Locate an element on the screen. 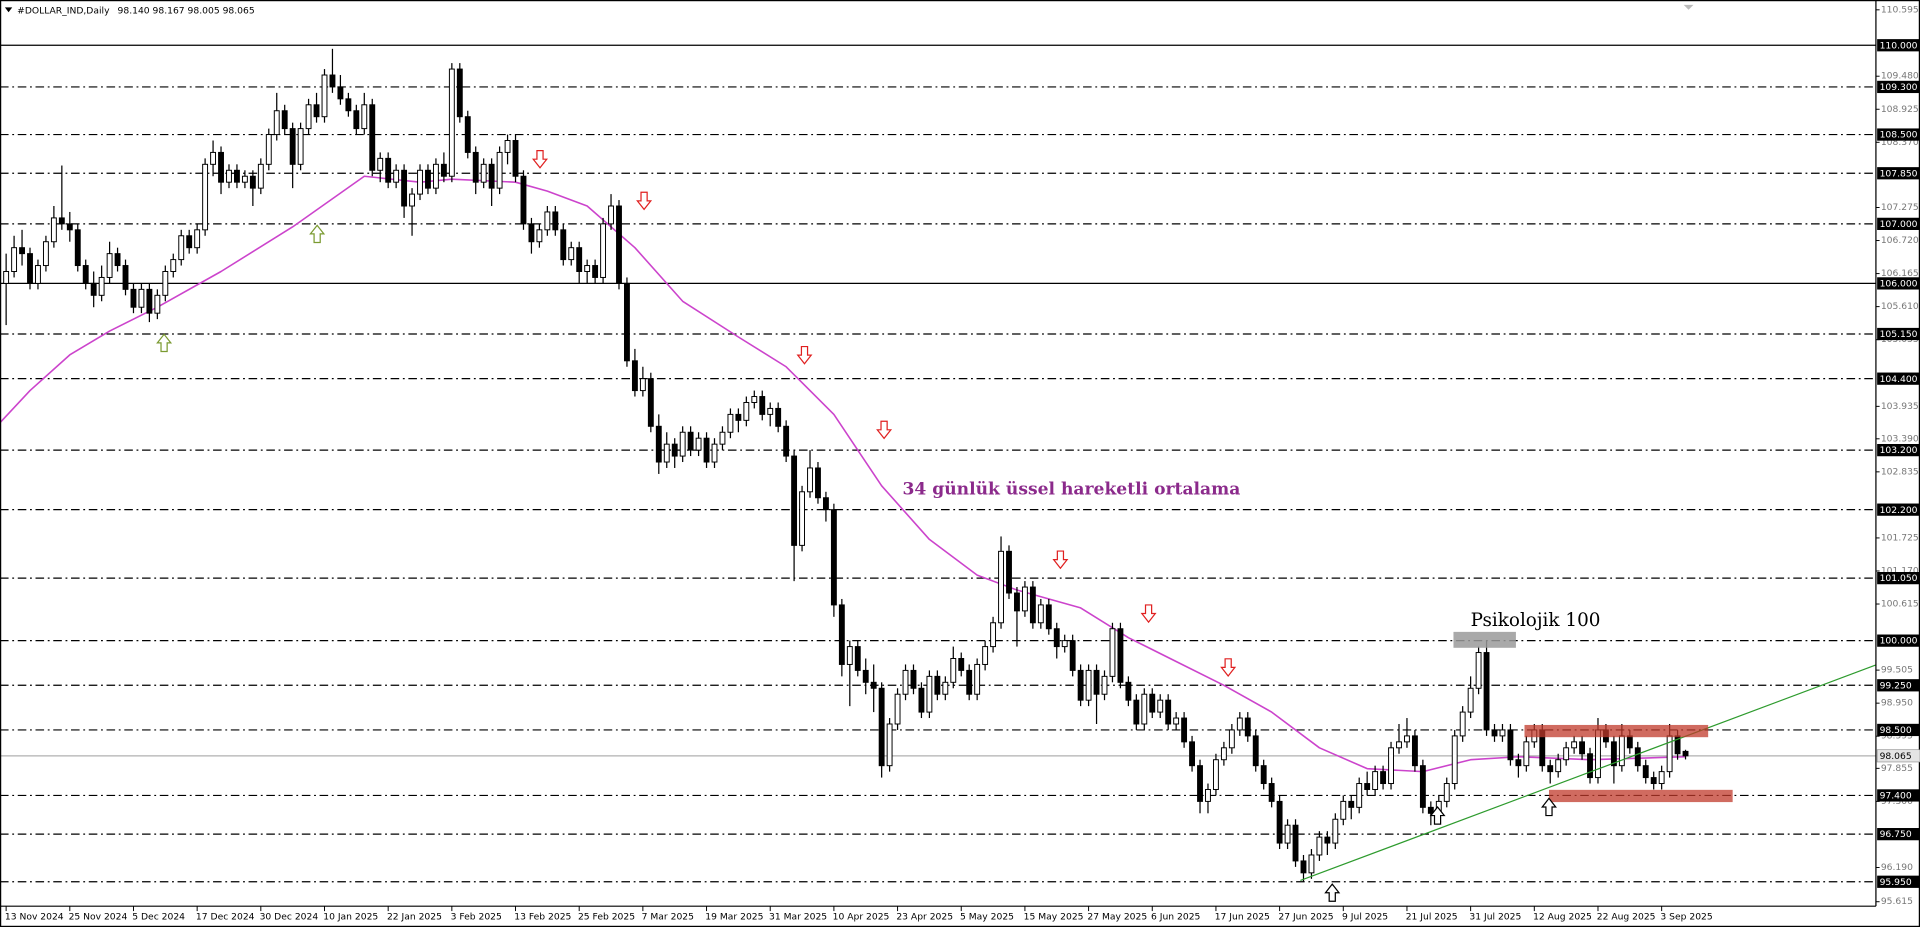  y-tick-label: 97.855 is located at coordinates (1897, 768).